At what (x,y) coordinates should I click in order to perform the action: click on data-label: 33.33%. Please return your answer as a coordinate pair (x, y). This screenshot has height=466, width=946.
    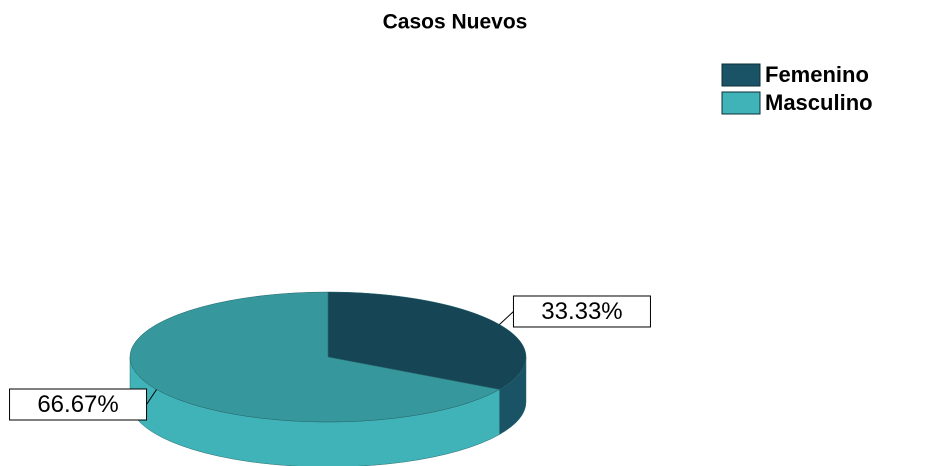
    Looking at the image, I should click on (581, 311).